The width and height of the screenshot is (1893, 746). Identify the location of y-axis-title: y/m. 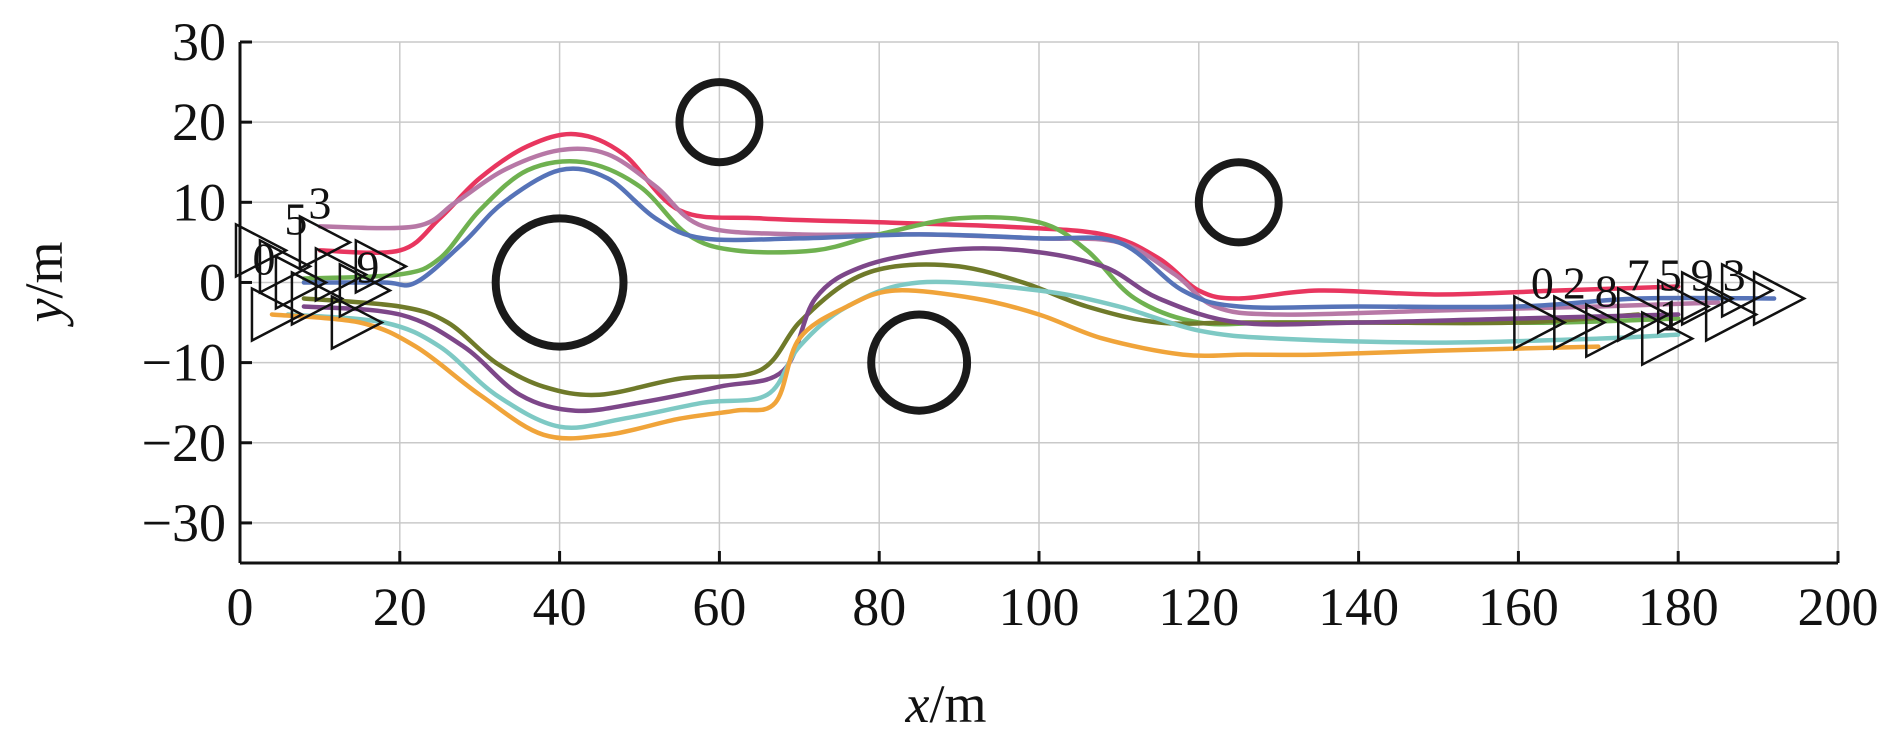
(44, 285).